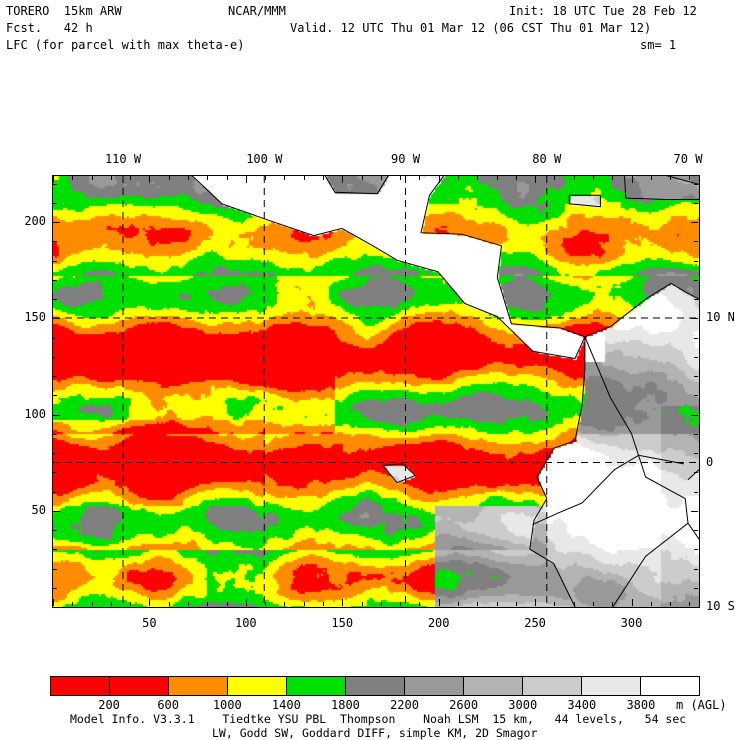 The width and height of the screenshot is (740, 740). Describe the element at coordinates (125, 45) in the screenshot. I see `field-name-label: LFC (for parcel with max theta-e)` at that location.